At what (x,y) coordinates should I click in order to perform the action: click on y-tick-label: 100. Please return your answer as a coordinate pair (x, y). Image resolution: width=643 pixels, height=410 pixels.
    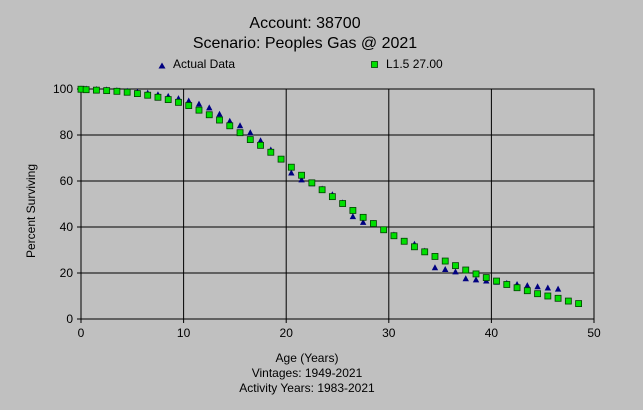
    Looking at the image, I should click on (63, 89).